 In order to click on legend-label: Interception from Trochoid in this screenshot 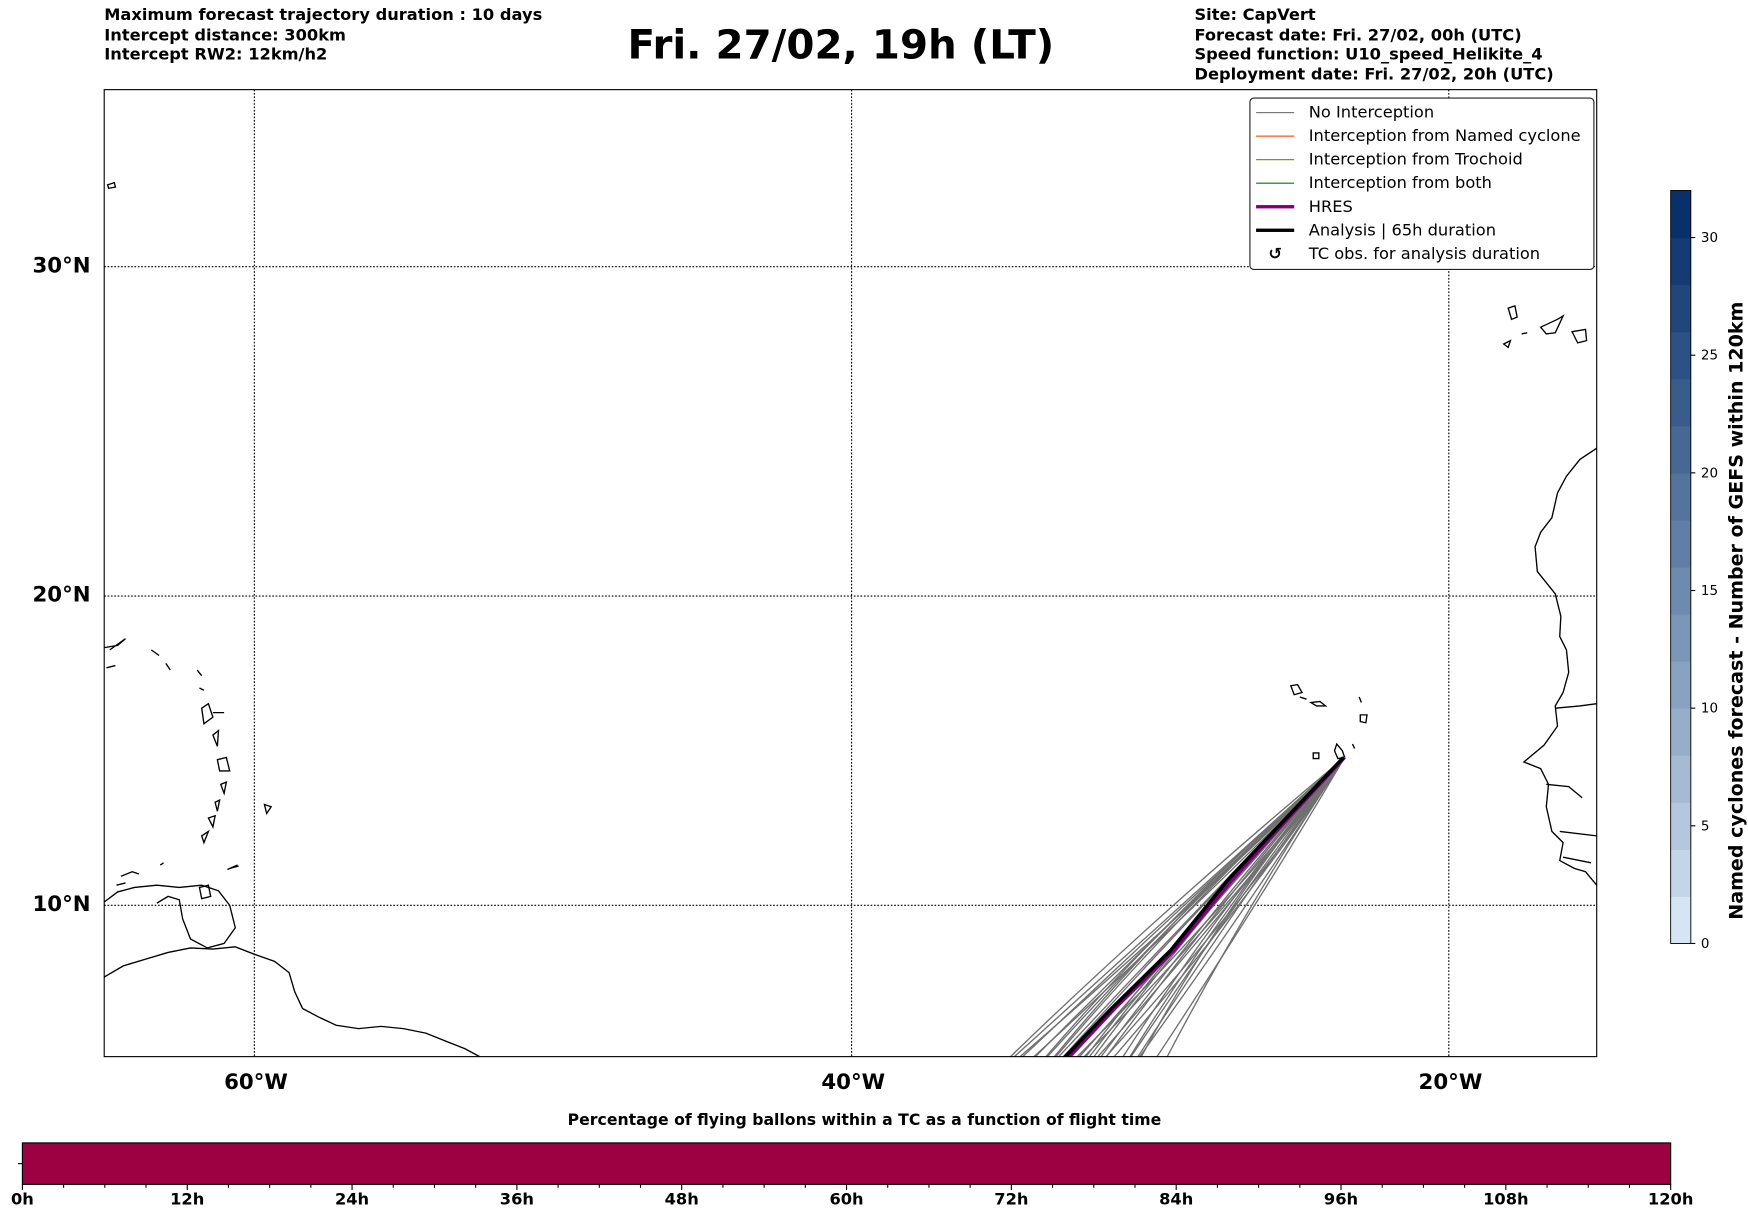, I will do `click(1415, 159)`.